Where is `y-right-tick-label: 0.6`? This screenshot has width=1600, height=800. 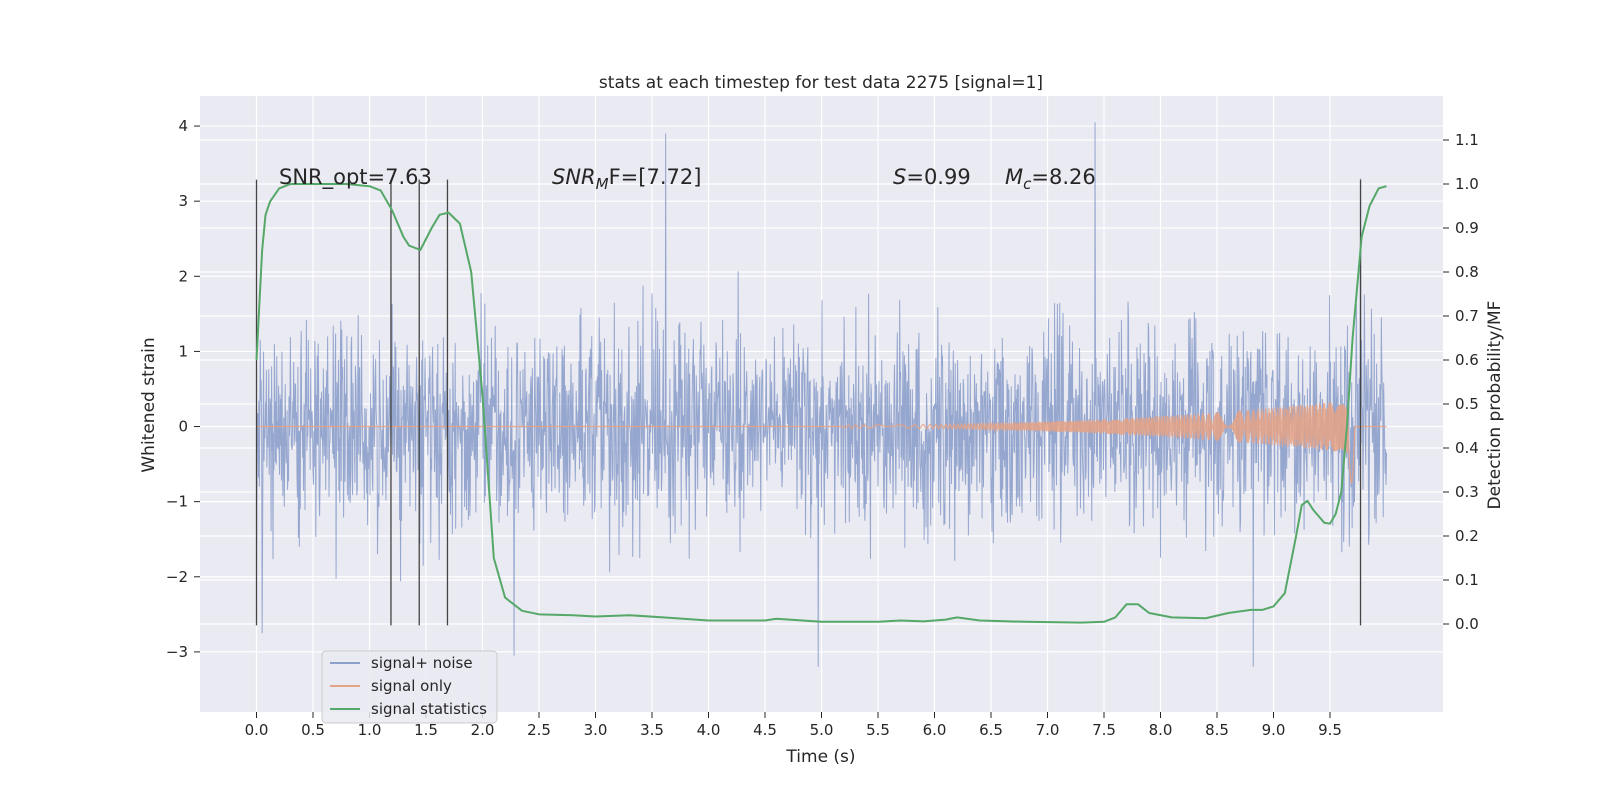 y-right-tick-label: 0.6 is located at coordinates (1467, 360).